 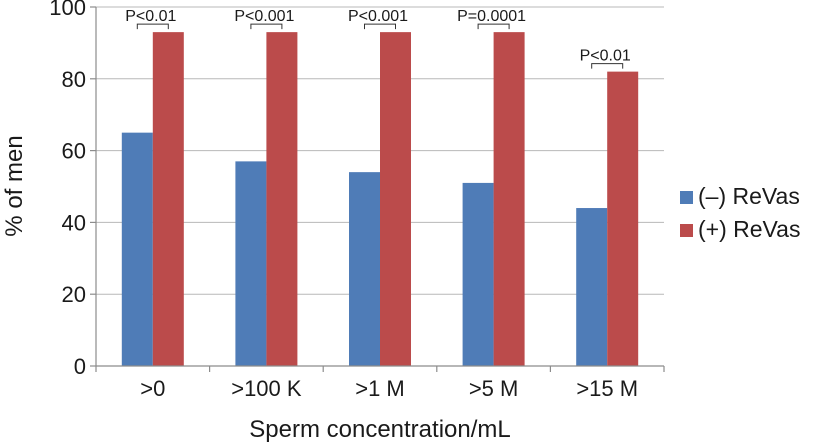 What do you see at coordinates (378, 38) in the screenshot?
I see `significance-annotations: P<0.01 P<0.001 P<0.001 P=0.0001 P<0.01` at bounding box center [378, 38].